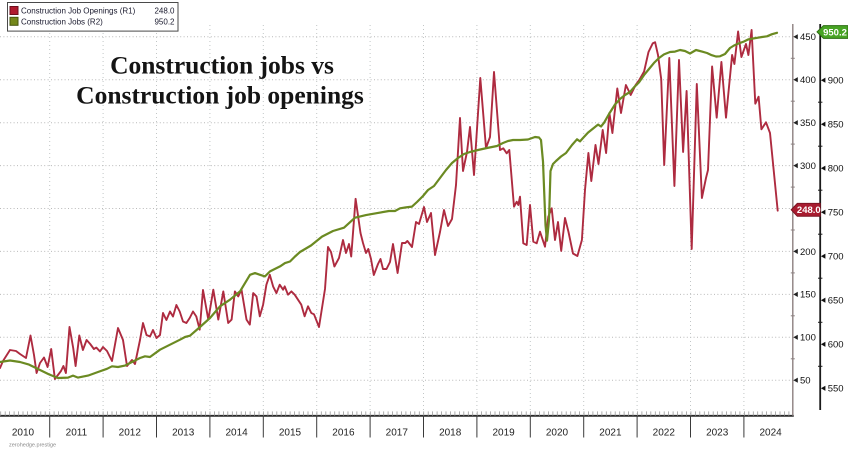  I want to click on svg-text: zerohedge.prestige, so click(32, 446).